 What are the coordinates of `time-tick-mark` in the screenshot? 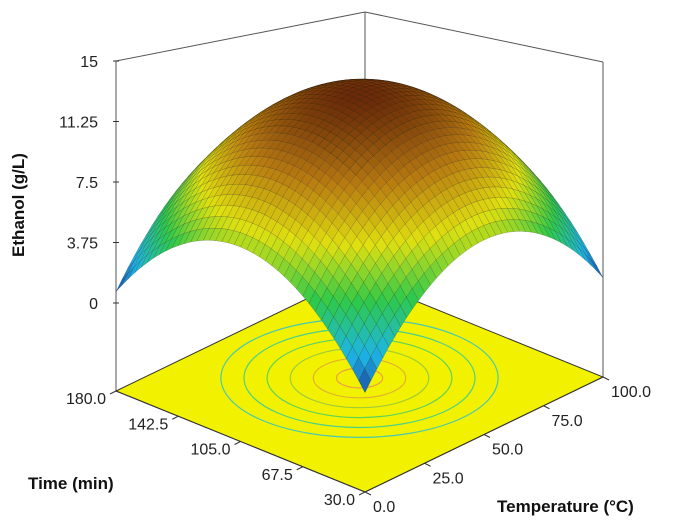 It's located at (175, 417).